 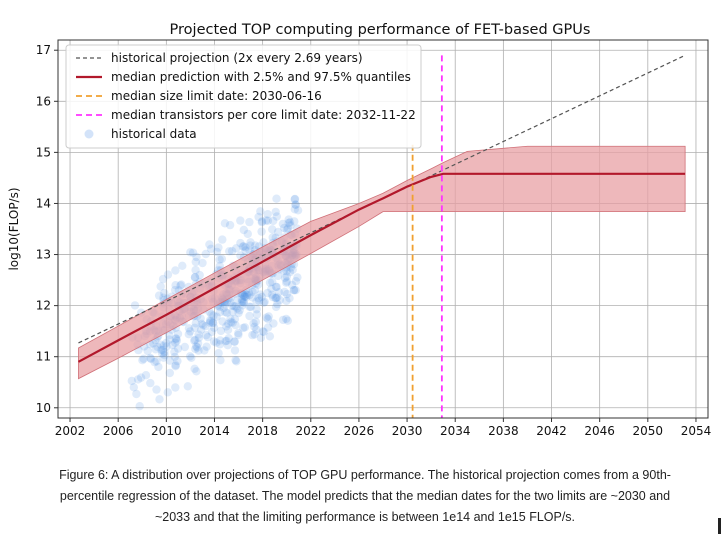 I want to click on y-tick-label: 10, so click(x=43, y=408).